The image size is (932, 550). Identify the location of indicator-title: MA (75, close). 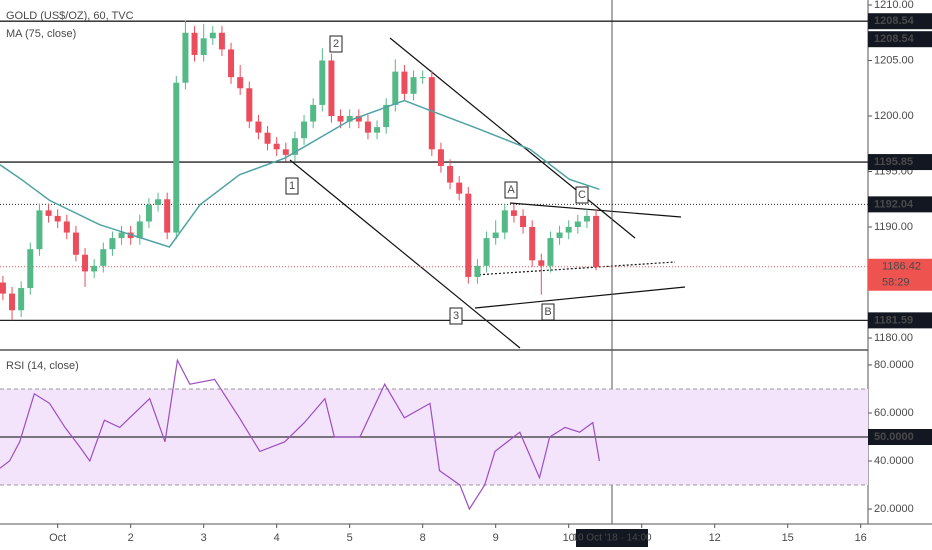
(41, 34).